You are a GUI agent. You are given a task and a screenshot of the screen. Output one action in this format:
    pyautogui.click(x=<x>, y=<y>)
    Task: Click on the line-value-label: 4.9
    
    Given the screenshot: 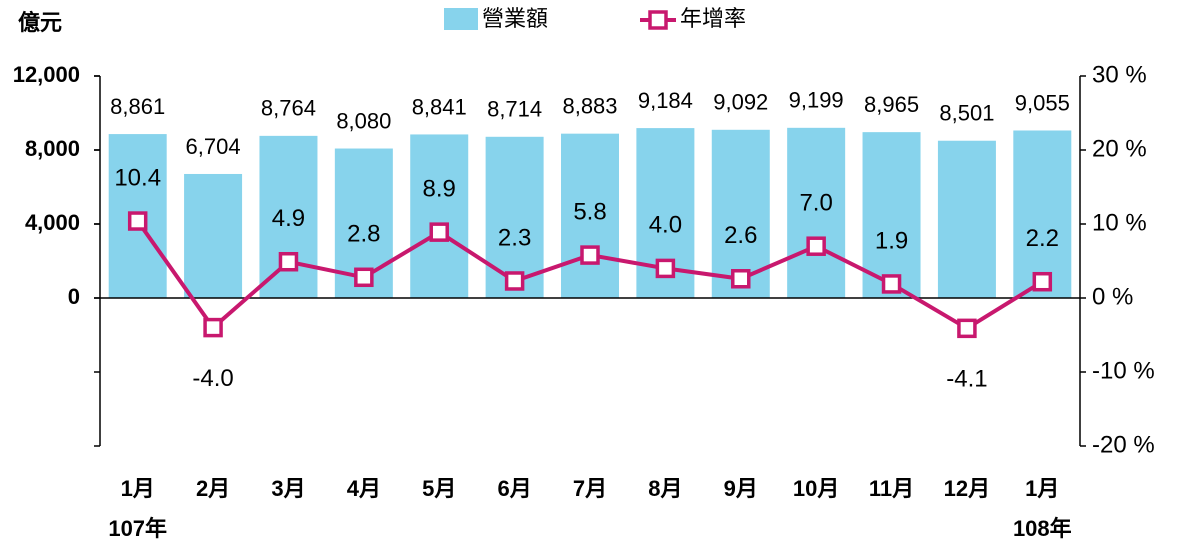 What is the action you would take?
    pyautogui.click(x=288, y=218)
    